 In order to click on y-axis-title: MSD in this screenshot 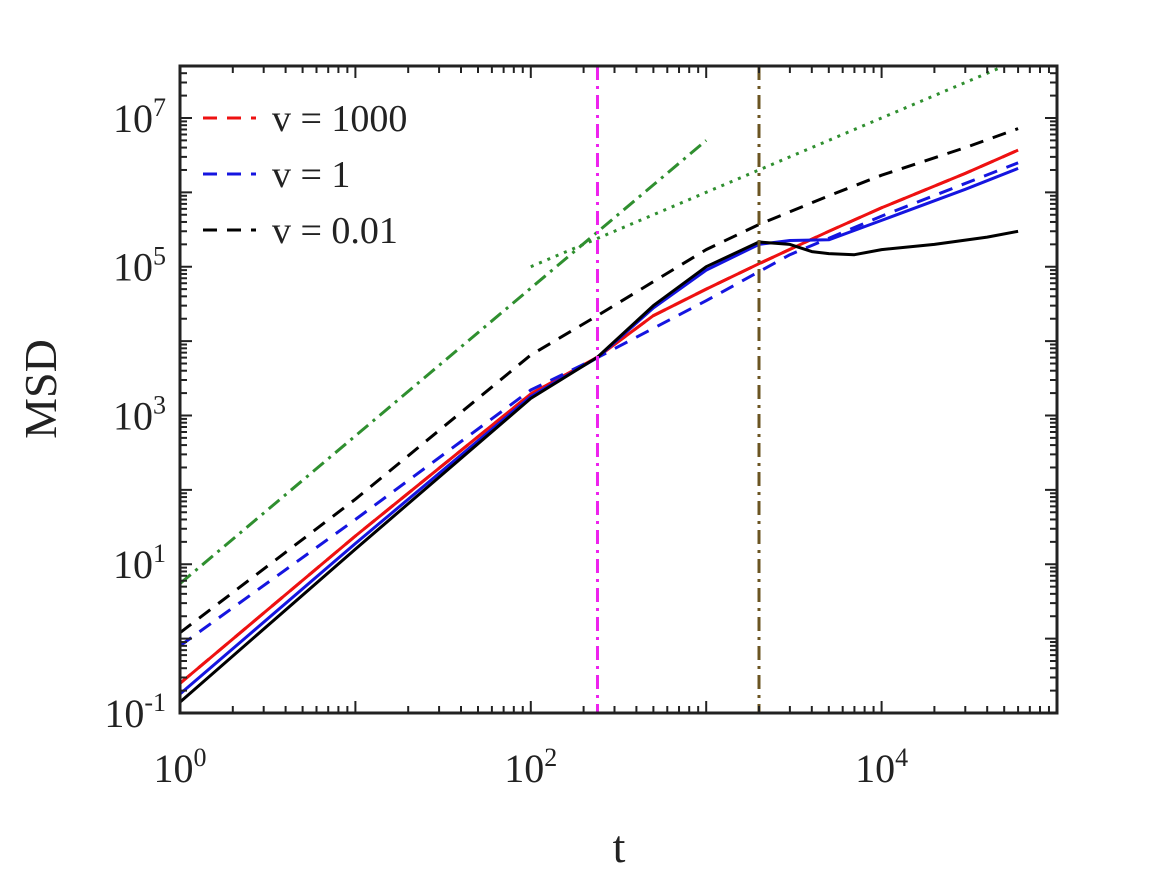, I will do `click(40, 389)`.